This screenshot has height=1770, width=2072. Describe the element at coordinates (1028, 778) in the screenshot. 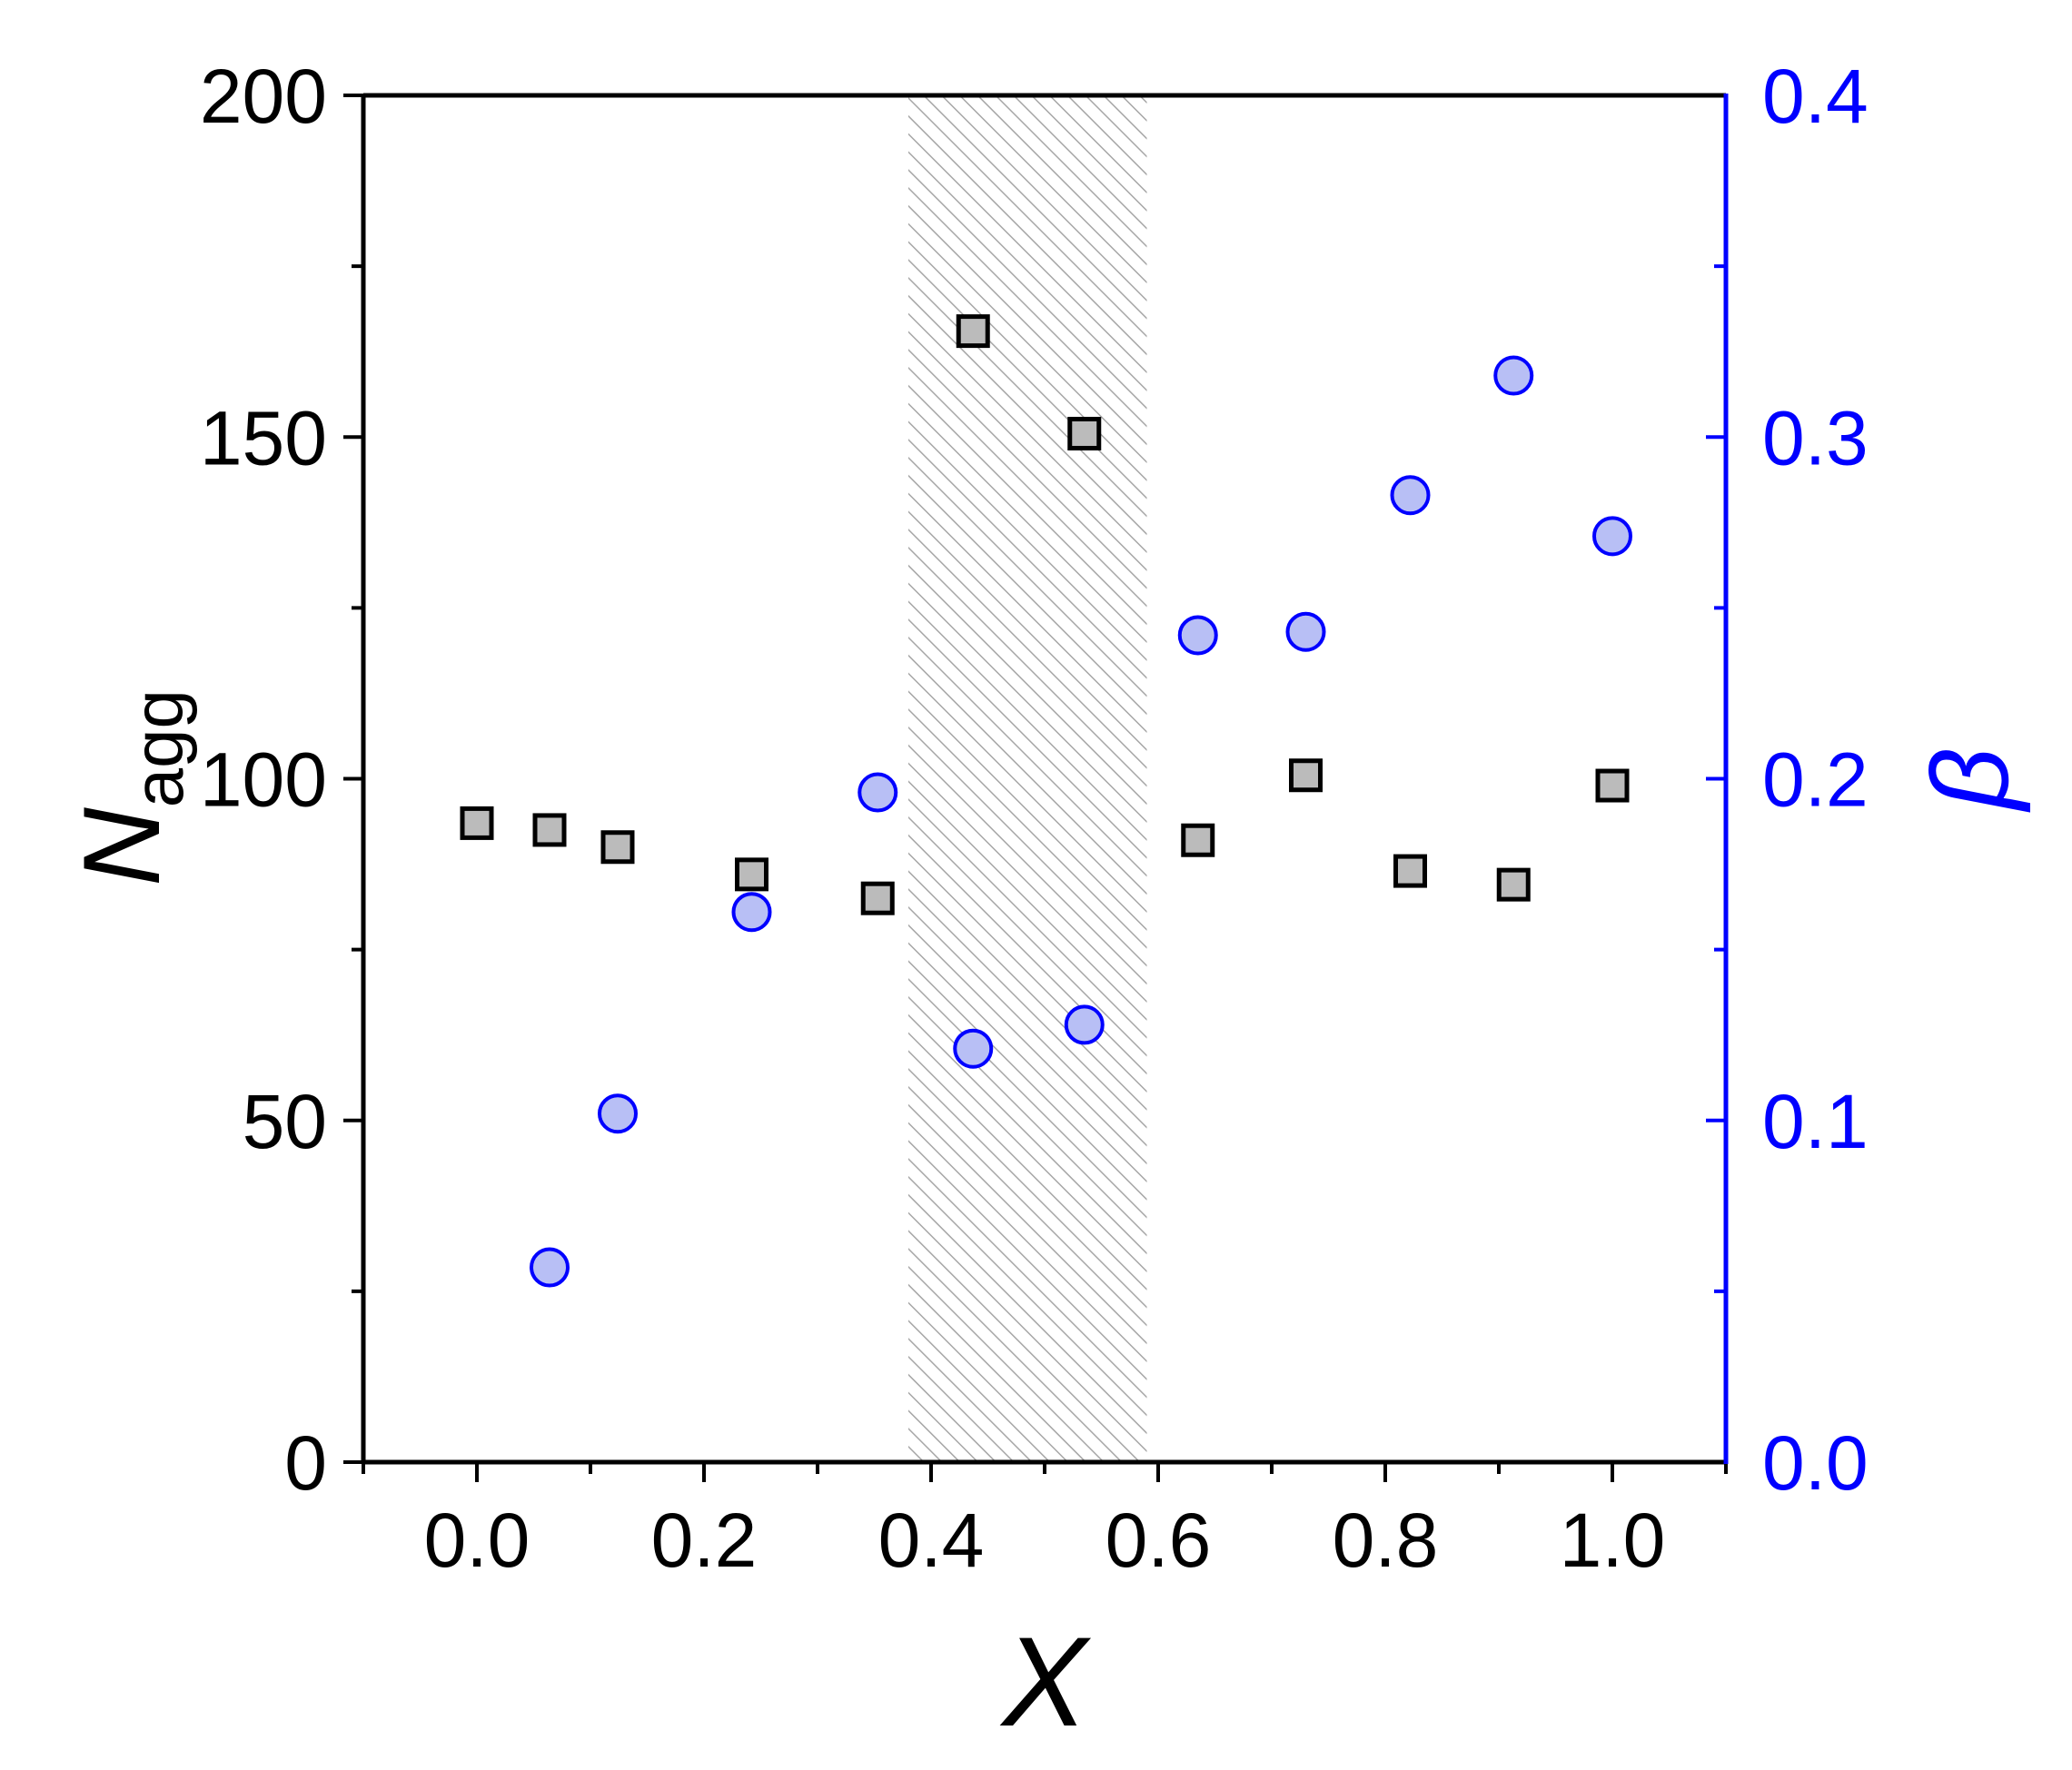

I see `hatched-region` at that location.